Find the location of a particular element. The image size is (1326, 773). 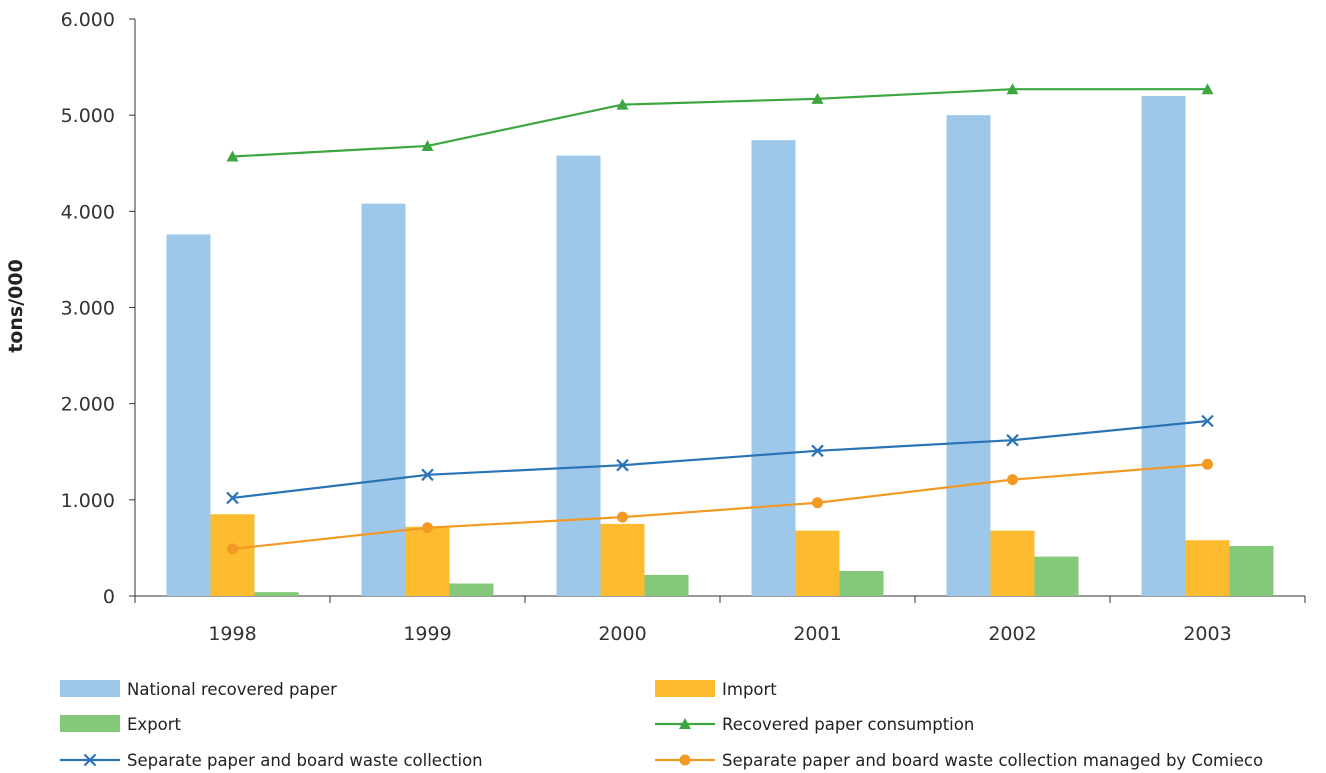

legend-marker-stroke is located at coordinates (90, 760).